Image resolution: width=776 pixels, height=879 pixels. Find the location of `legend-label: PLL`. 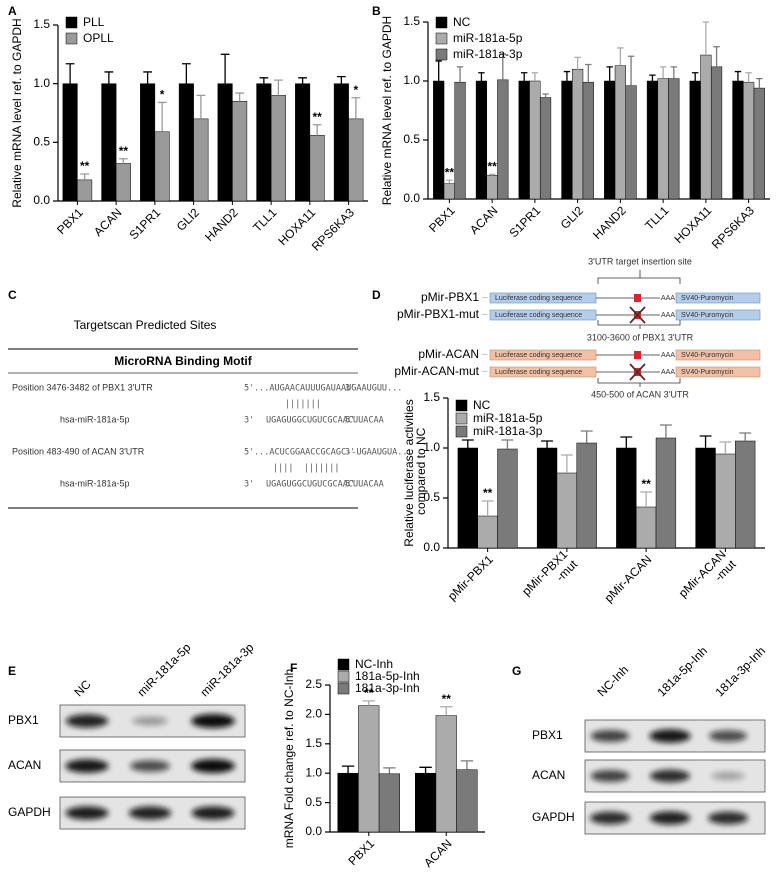

legend-label: PLL is located at coordinates (94, 22).